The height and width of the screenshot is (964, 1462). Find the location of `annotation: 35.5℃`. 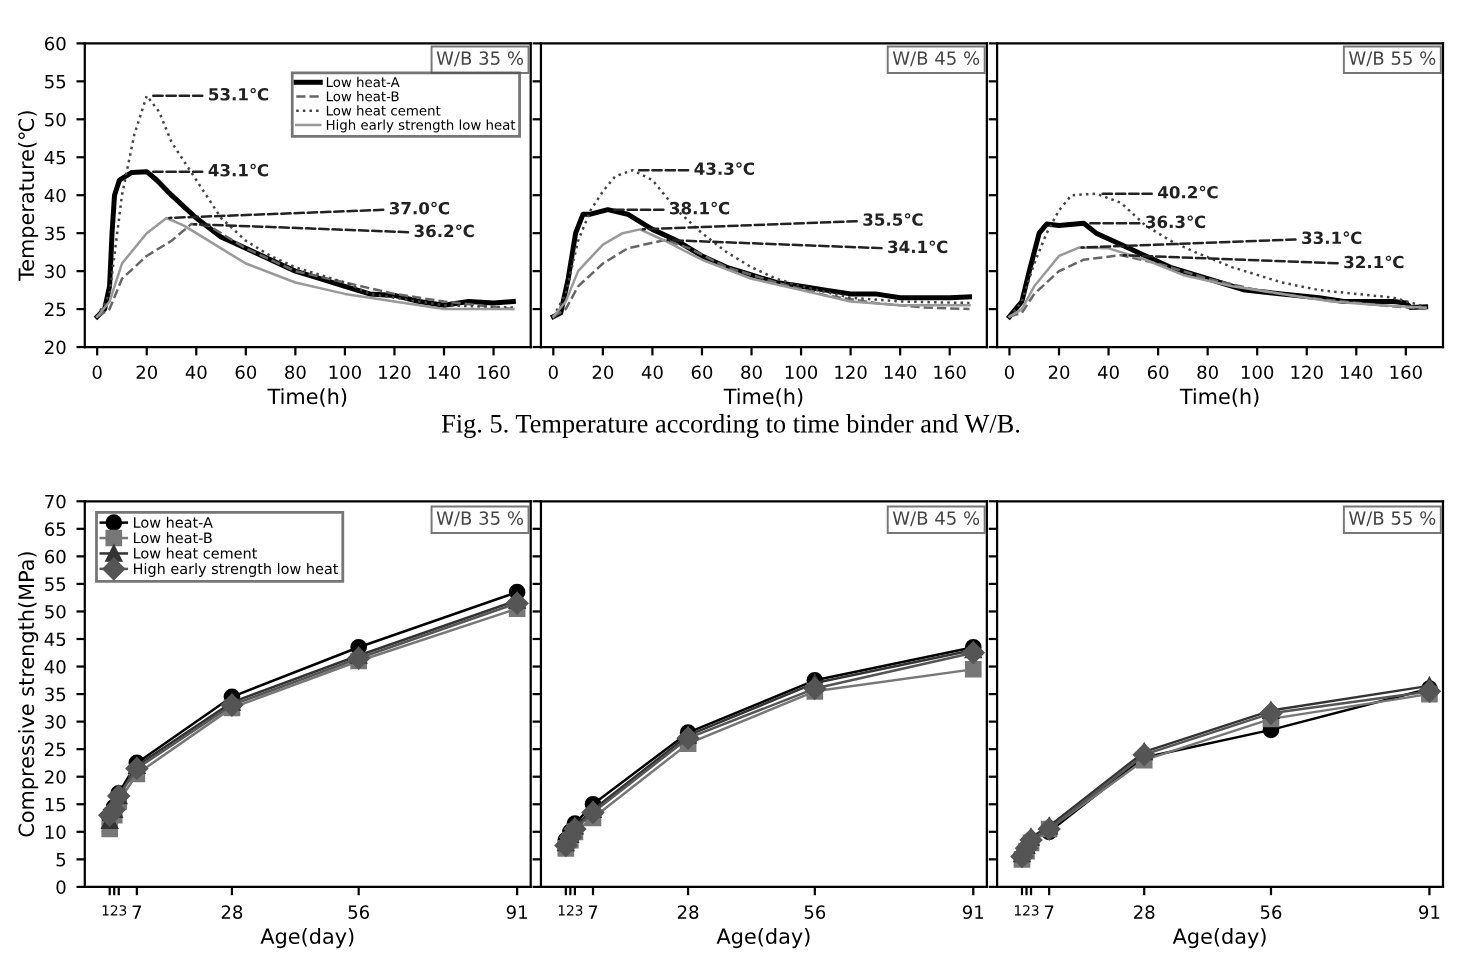

annotation: 35.5℃ is located at coordinates (893, 219).